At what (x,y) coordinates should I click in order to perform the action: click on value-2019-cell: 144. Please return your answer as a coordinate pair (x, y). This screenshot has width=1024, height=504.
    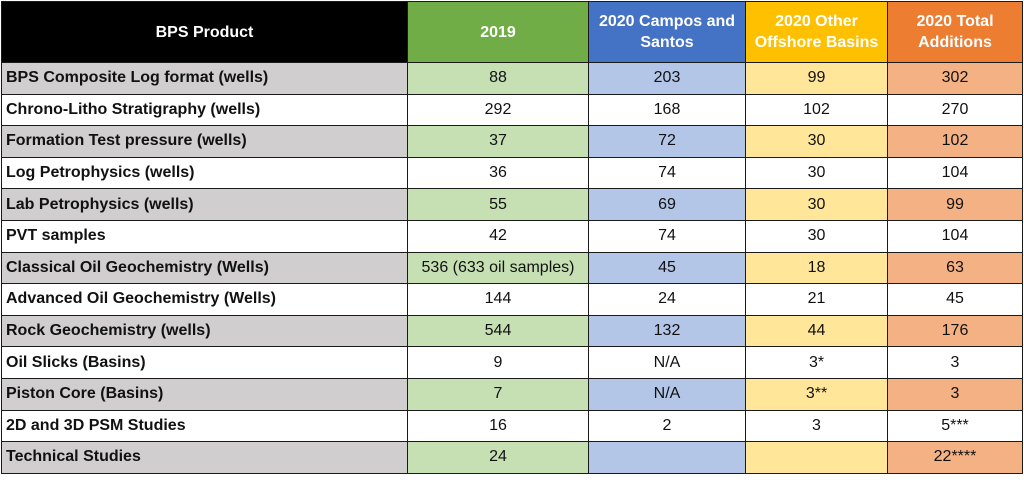
    Looking at the image, I should click on (498, 299).